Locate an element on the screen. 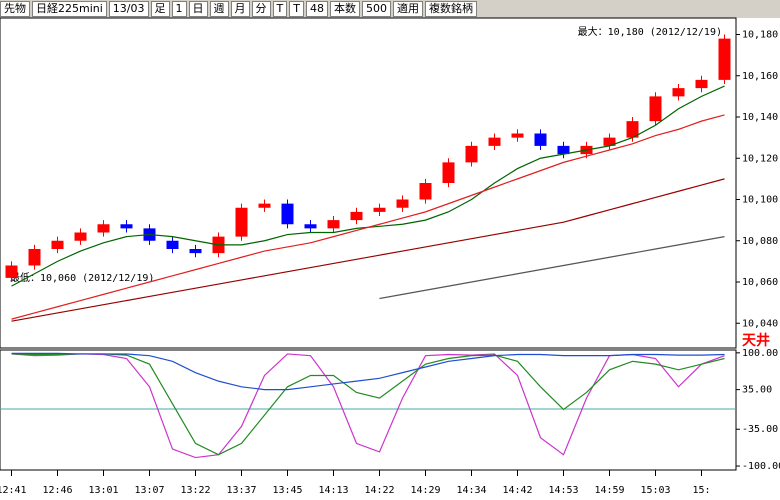 The width and height of the screenshot is (780, 500). x-tick-label: 12:41 is located at coordinates (13, 490).